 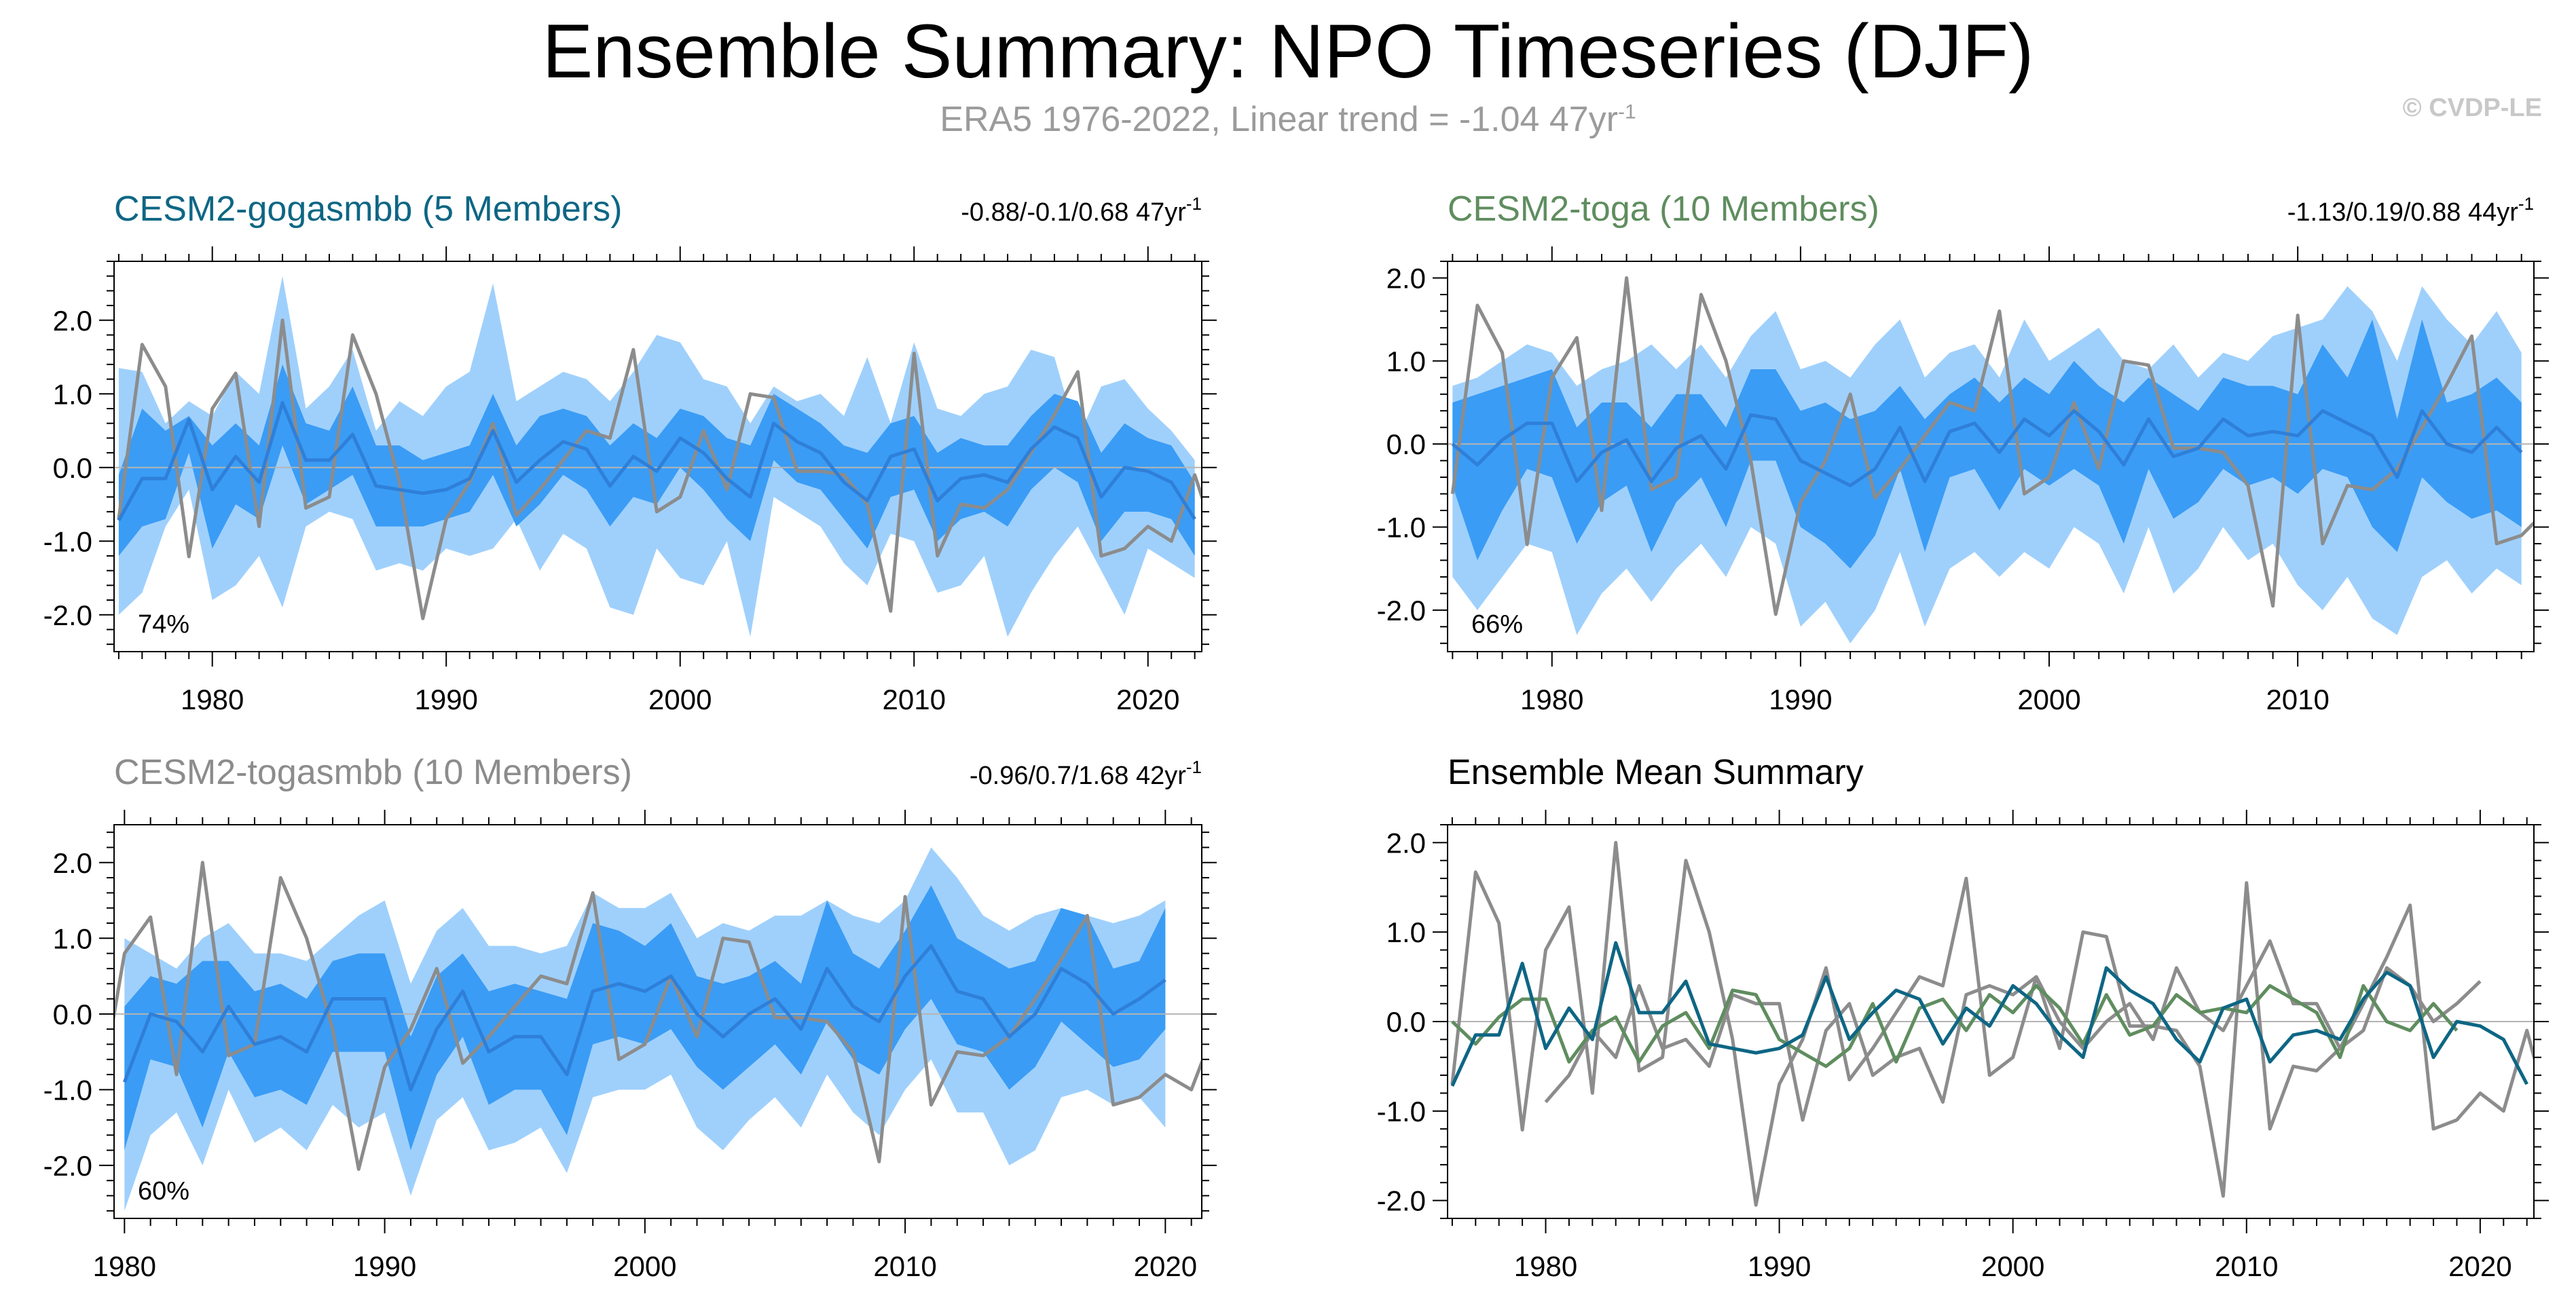 What do you see at coordinates (163, 624) in the screenshot?
I see `percent-label: 74%` at bounding box center [163, 624].